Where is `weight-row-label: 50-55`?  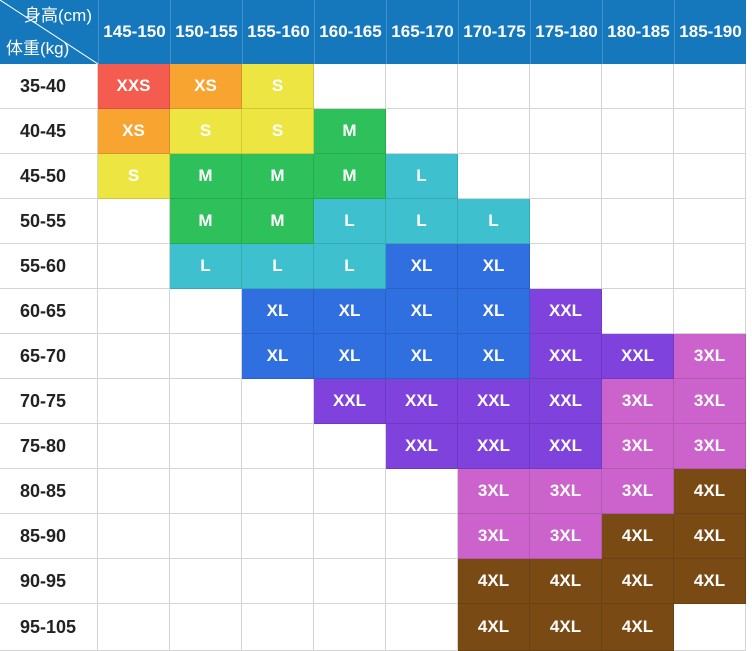
weight-row-label: 50-55 is located at coordinates (49, 221).